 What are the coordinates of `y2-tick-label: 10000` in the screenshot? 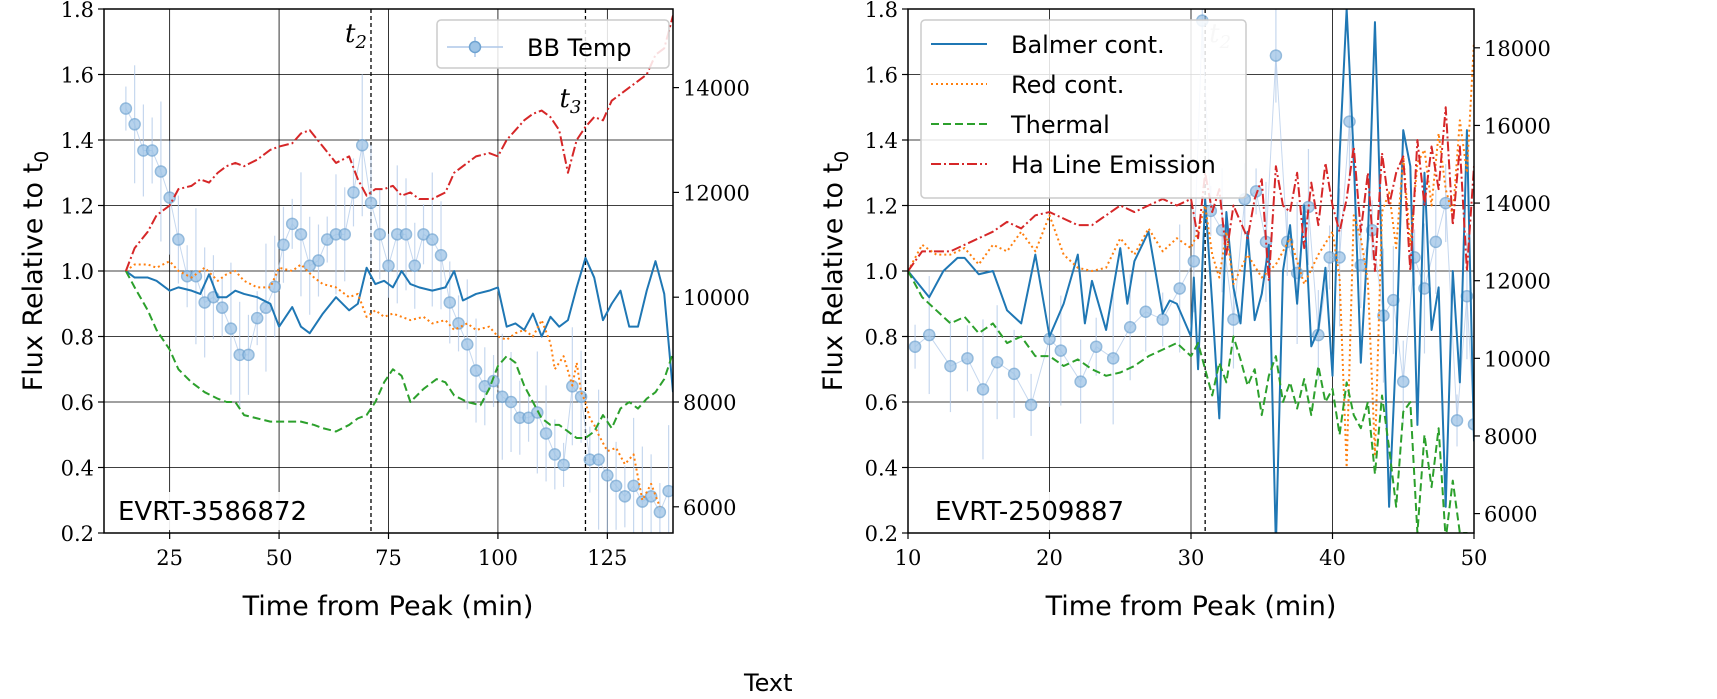 It's located at (1517, 359).